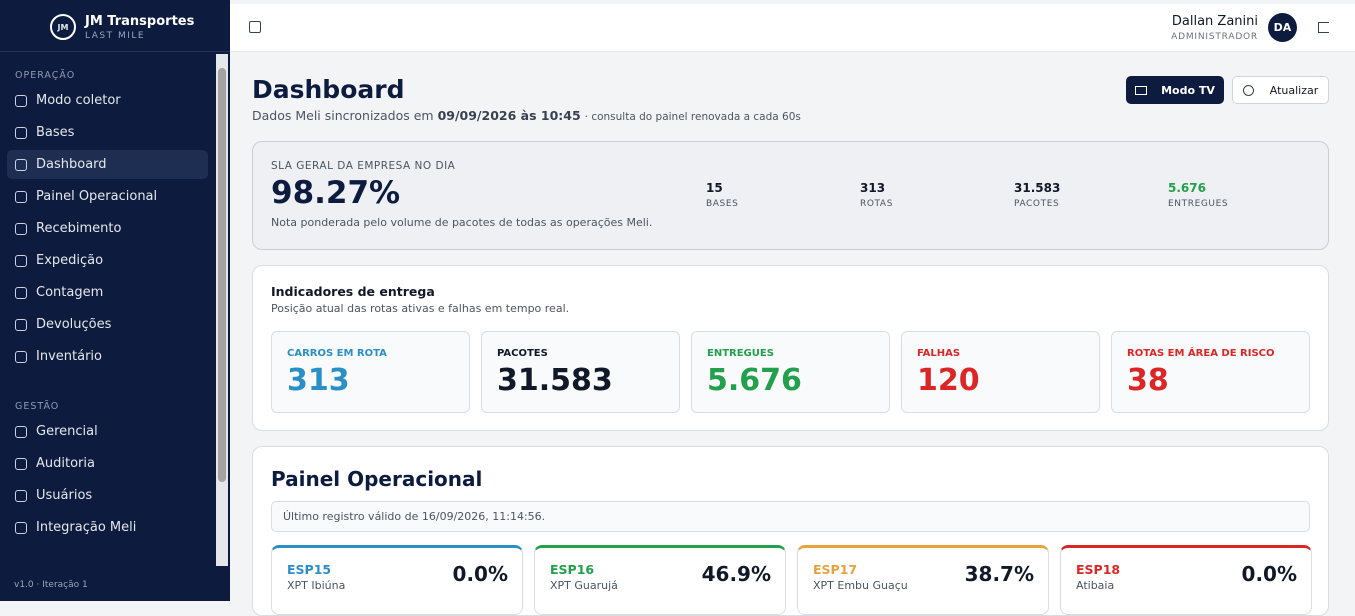 The image size is (1355, 616). What do you see at coordinates (1201, 353) in the screenshot?
I see `indicator-label: ROTAS EM ÁREA DE RISCO` at bounding box center [1201, 353].